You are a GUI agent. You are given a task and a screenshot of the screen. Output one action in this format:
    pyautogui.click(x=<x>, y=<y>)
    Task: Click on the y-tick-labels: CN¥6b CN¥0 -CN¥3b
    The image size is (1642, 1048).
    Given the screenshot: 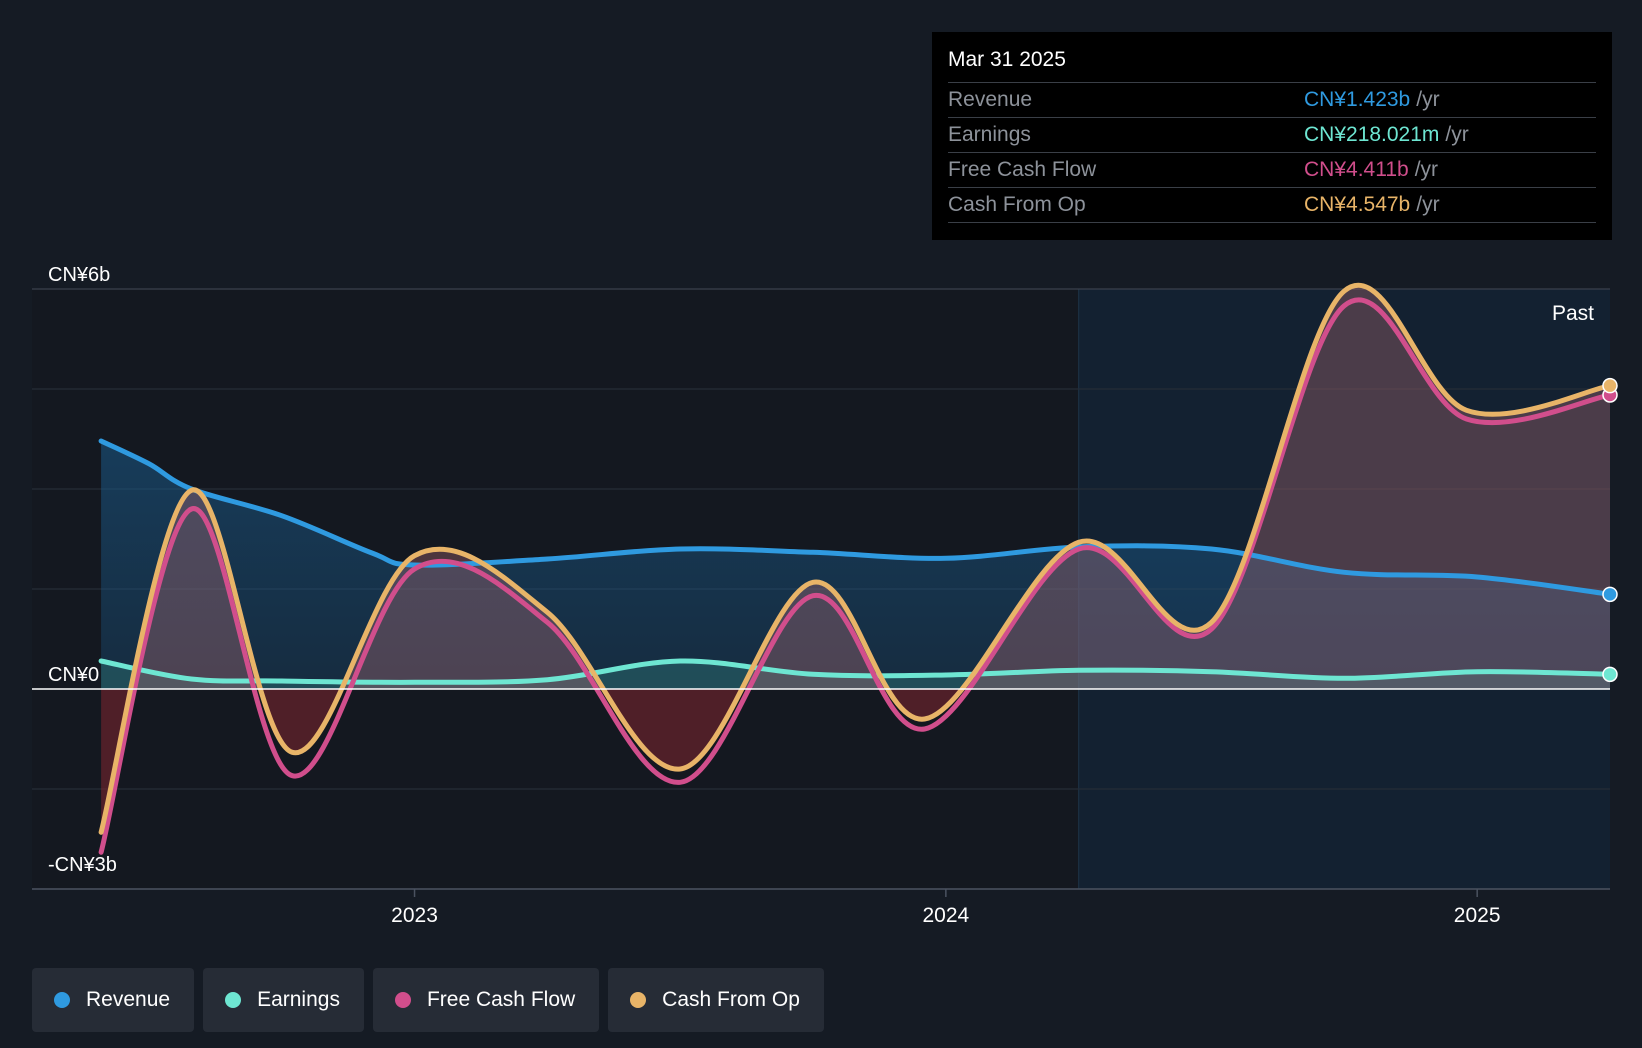 What is the action you would take?
    pyautogui.click(x=82, y=570)
    